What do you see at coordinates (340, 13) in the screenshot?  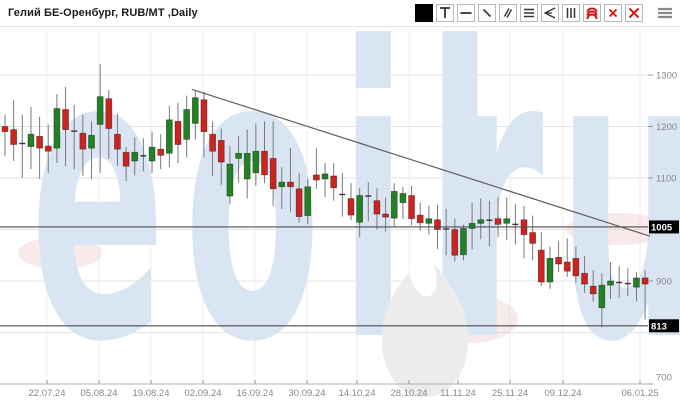 I see `chart-header: Гелий БЕ-Оренбург, RUB/MT ,Daily` at bounding box center [340, 13].